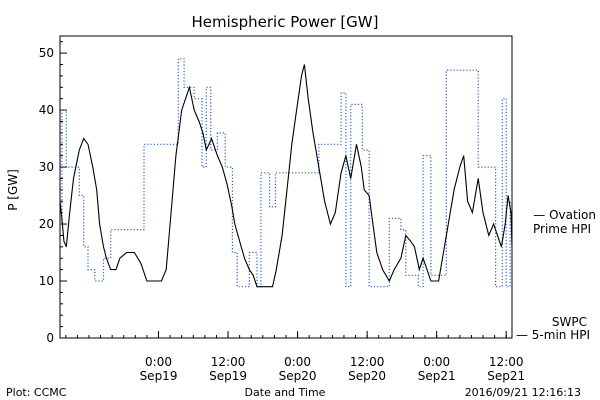 The image size is (600, 400). Describe the element at coordinates (564, 215) in the screenshot. I see `legend-ovation-line1: — Ovation` at that location.